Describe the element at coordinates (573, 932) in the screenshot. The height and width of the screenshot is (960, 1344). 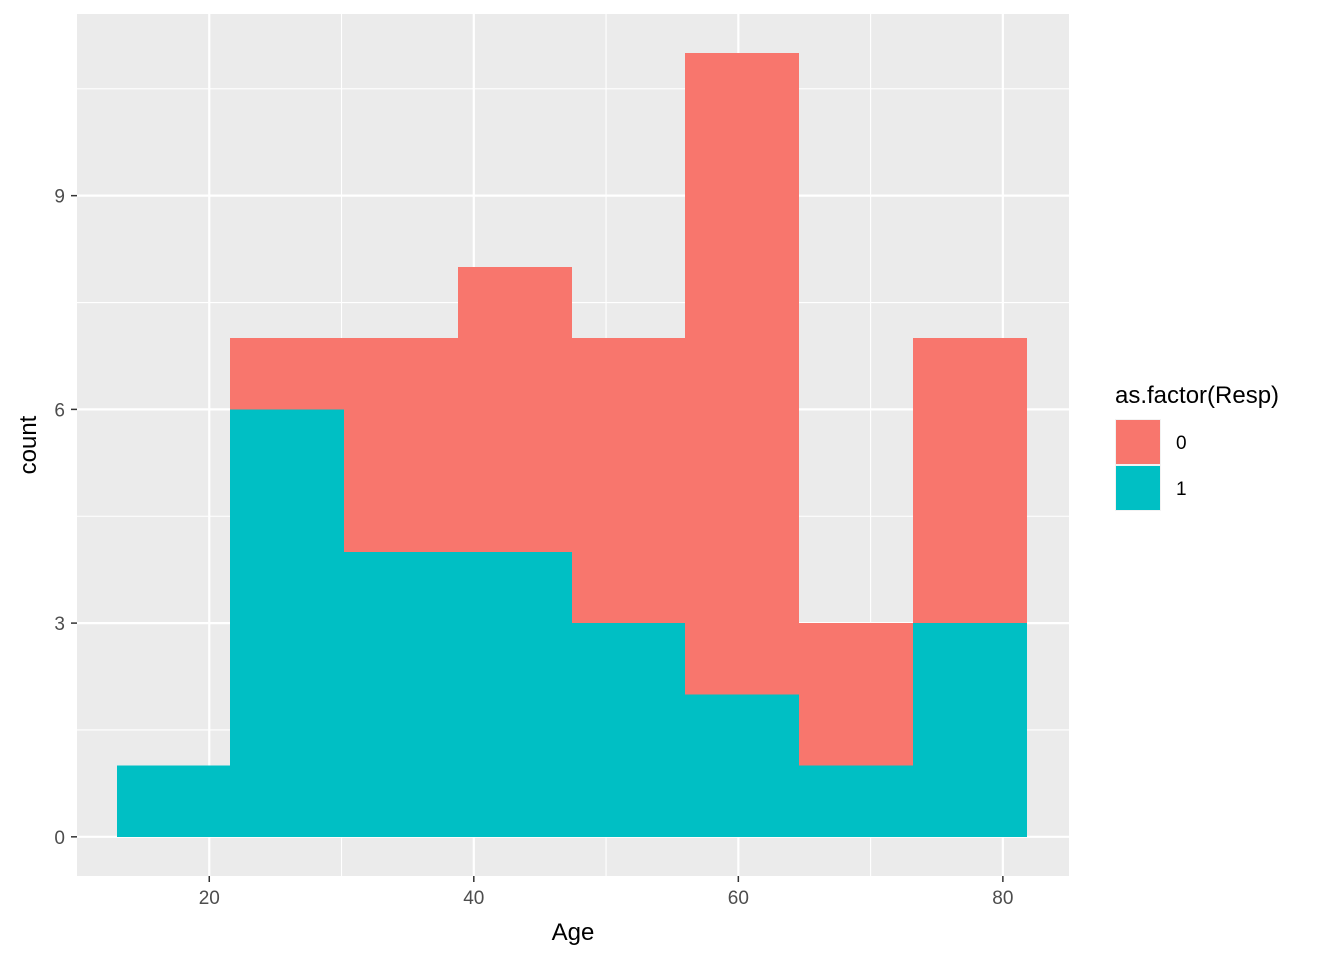
I see `x-axis-title: Age` at that location.